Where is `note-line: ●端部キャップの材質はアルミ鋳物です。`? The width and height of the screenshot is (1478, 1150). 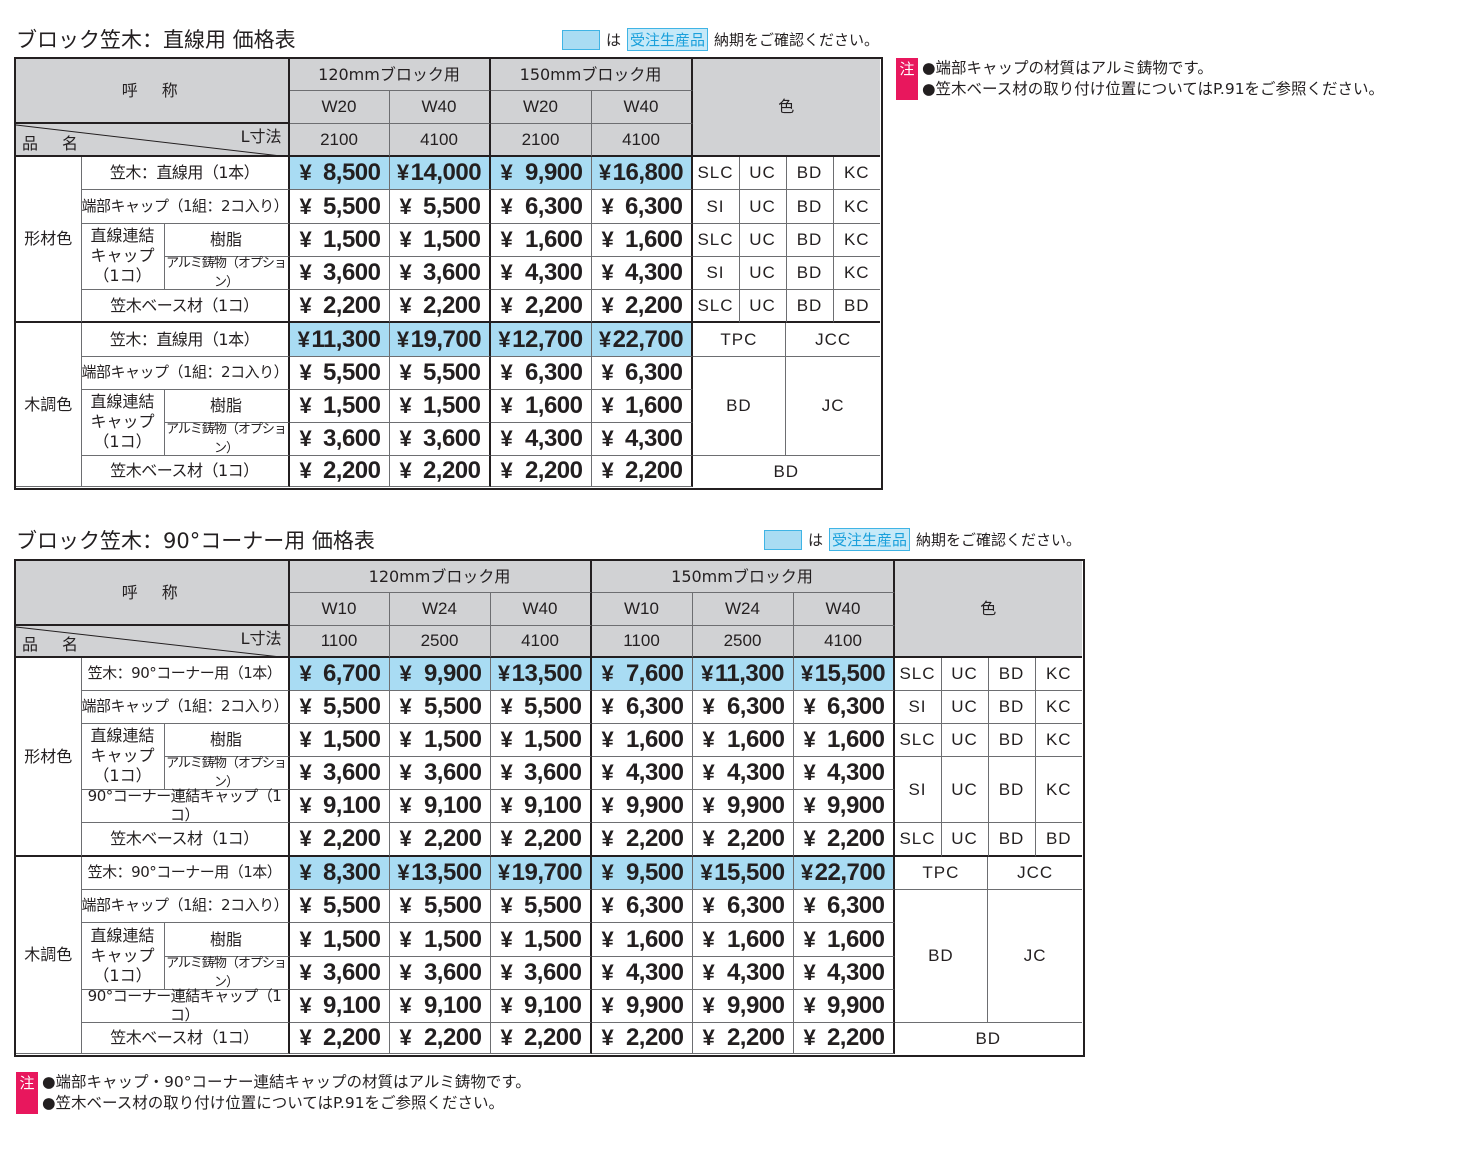 note-line: ●端部キャップの材質はアルミ鋳物です。 is located at coordinates (1067, 68).